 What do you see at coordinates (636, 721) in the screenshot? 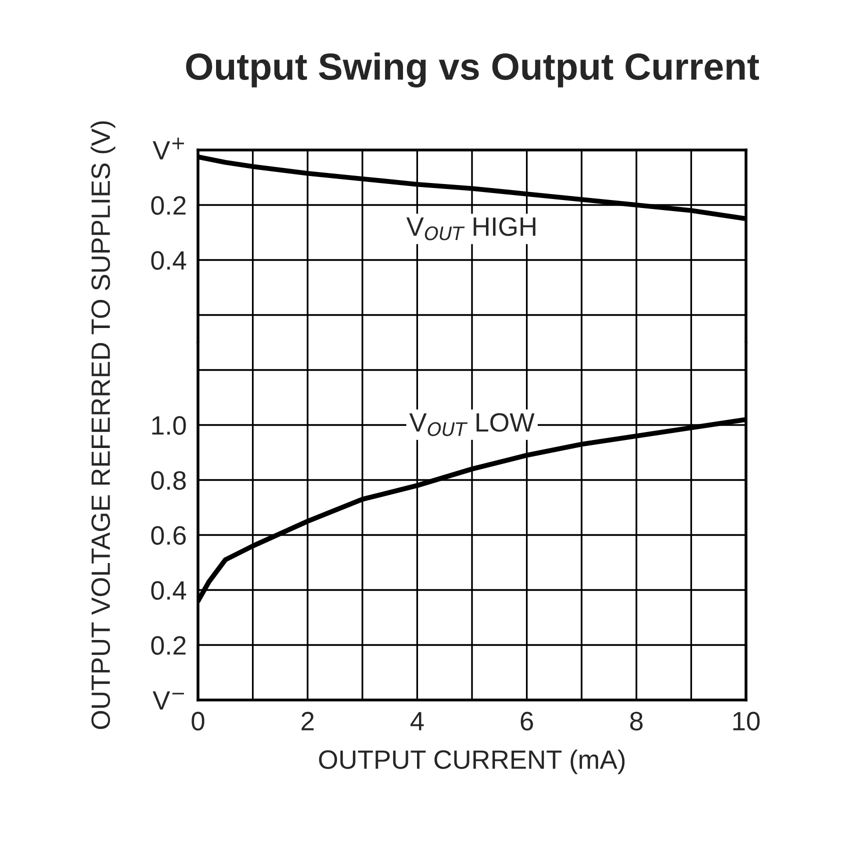
I see `x-tick-label: 8` at bounding box center [636, 721].